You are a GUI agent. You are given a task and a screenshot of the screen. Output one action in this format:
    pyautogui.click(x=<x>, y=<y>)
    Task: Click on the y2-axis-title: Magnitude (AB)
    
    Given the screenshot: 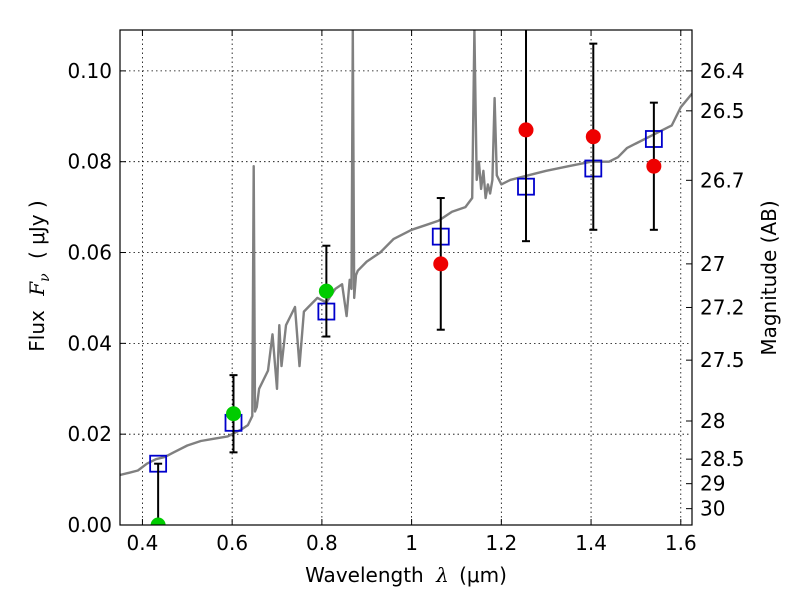 What is the action you would take?
    pyautogui.click(x=769, y=277)
    